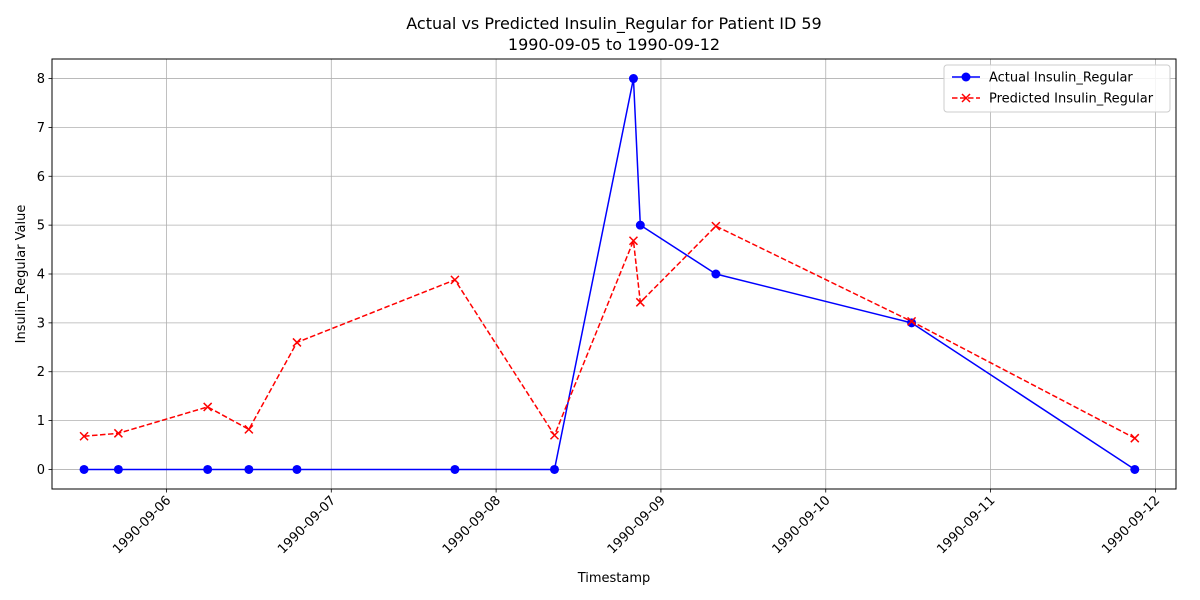 The image size is (1200, 600). What do you see at coordinates (966, 98) in the screenshot?
I see `legend-predicted-marker` at bounding box center [966, 98].